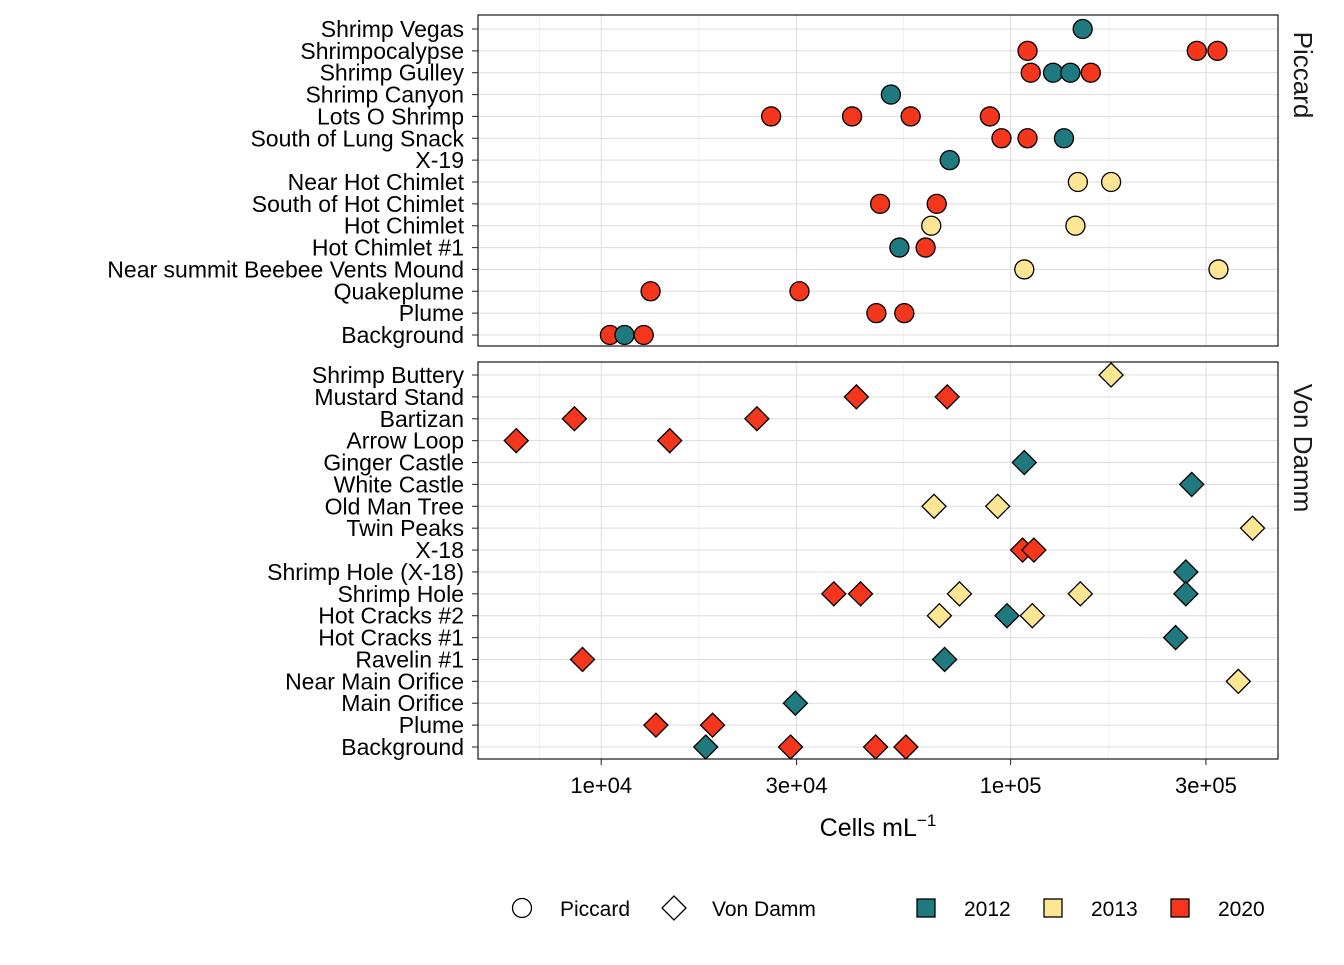  I want to click on y-tick-label-von-damm-background: Background, so click(402, 747).